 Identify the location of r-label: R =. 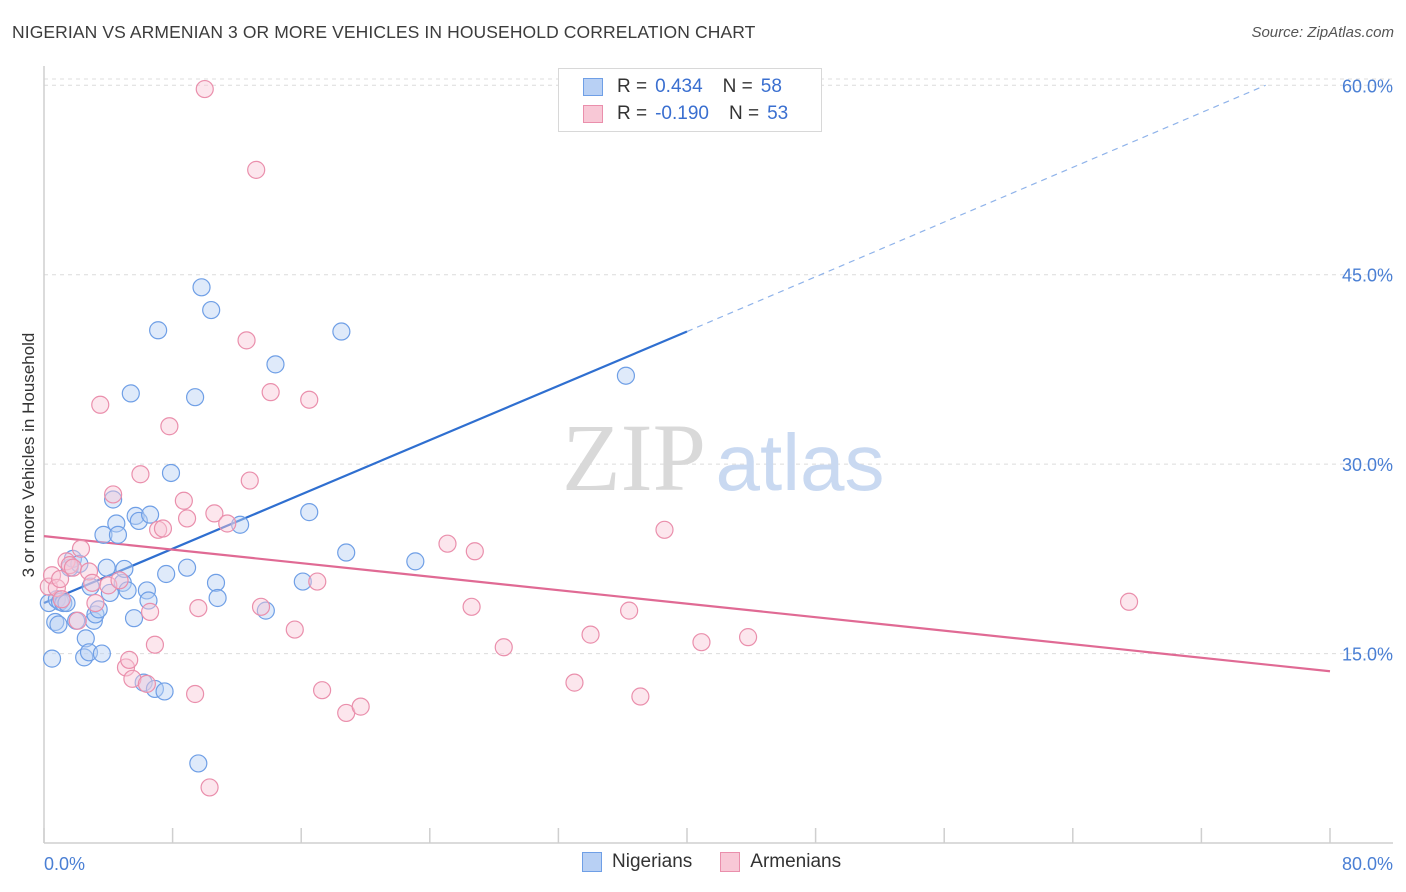
(632, 86).